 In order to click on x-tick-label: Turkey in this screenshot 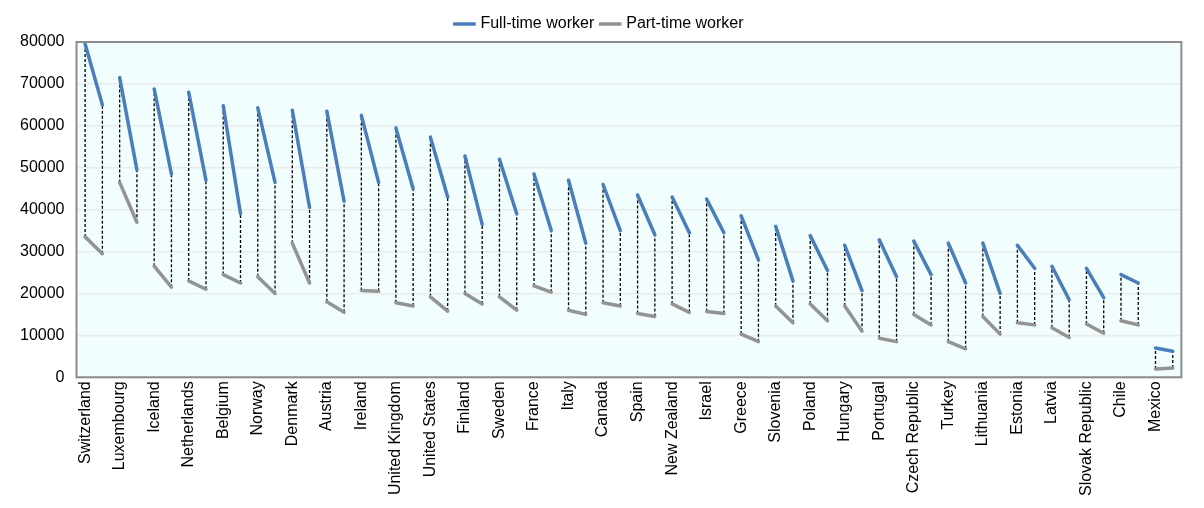, I will do `click(947, 405)`.